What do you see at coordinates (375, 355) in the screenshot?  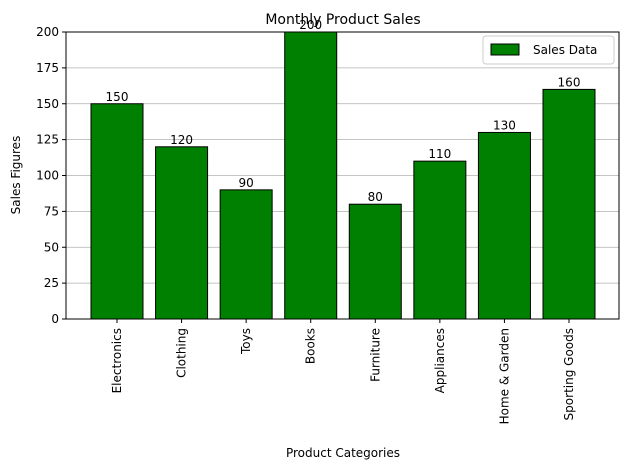 I see `x-tick-label: Furniture` at bounding box center [375, 355].